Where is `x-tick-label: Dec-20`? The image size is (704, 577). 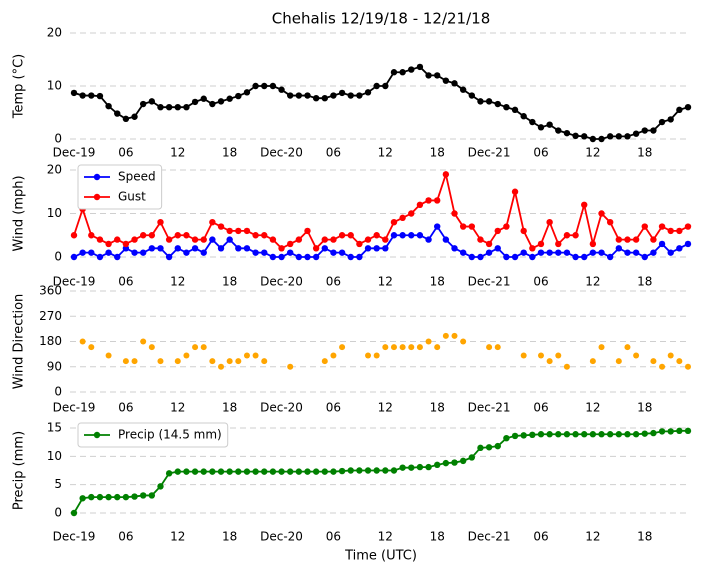
x-tick-label: Dec-20 is located at coordinates (281, 153).